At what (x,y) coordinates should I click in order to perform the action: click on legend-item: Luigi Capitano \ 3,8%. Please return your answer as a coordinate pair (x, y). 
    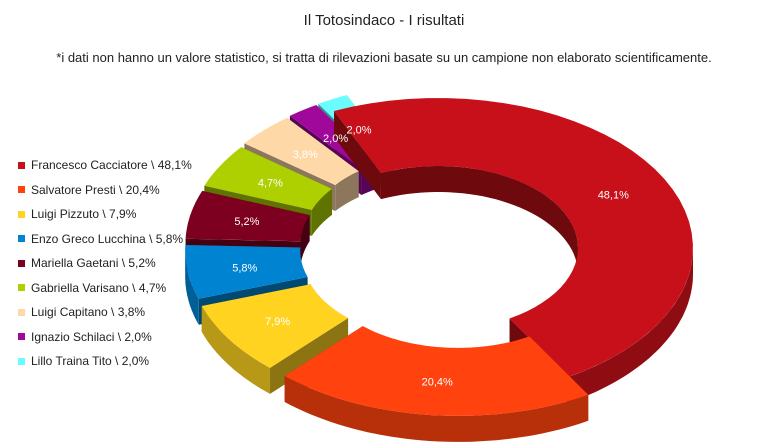
    Looking at the image, I should click on (105, 312).